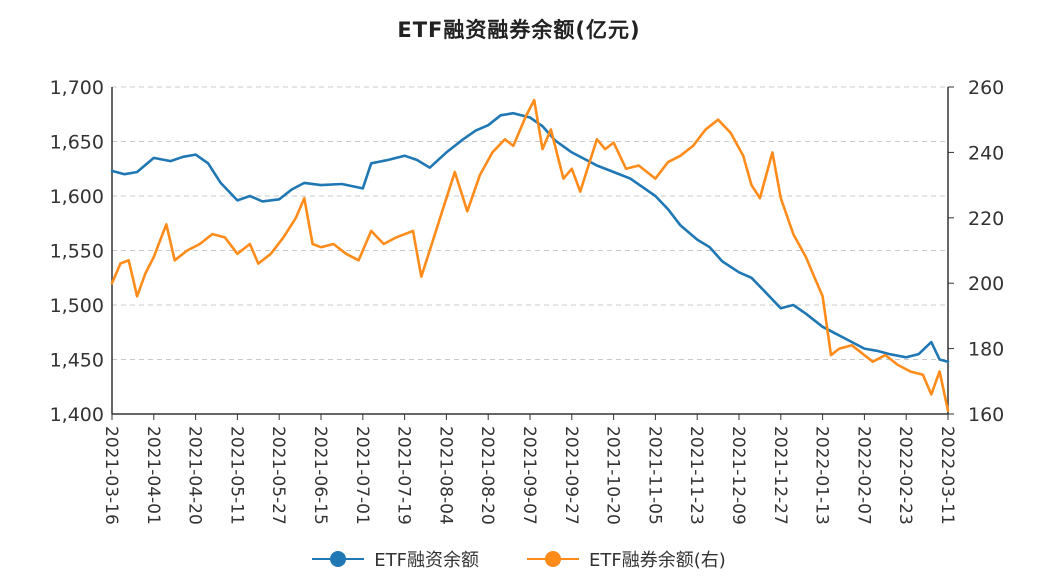 The image size is (1038, 585). I want to click on x-tick-label: 2022-01-13, so click(822, 475).